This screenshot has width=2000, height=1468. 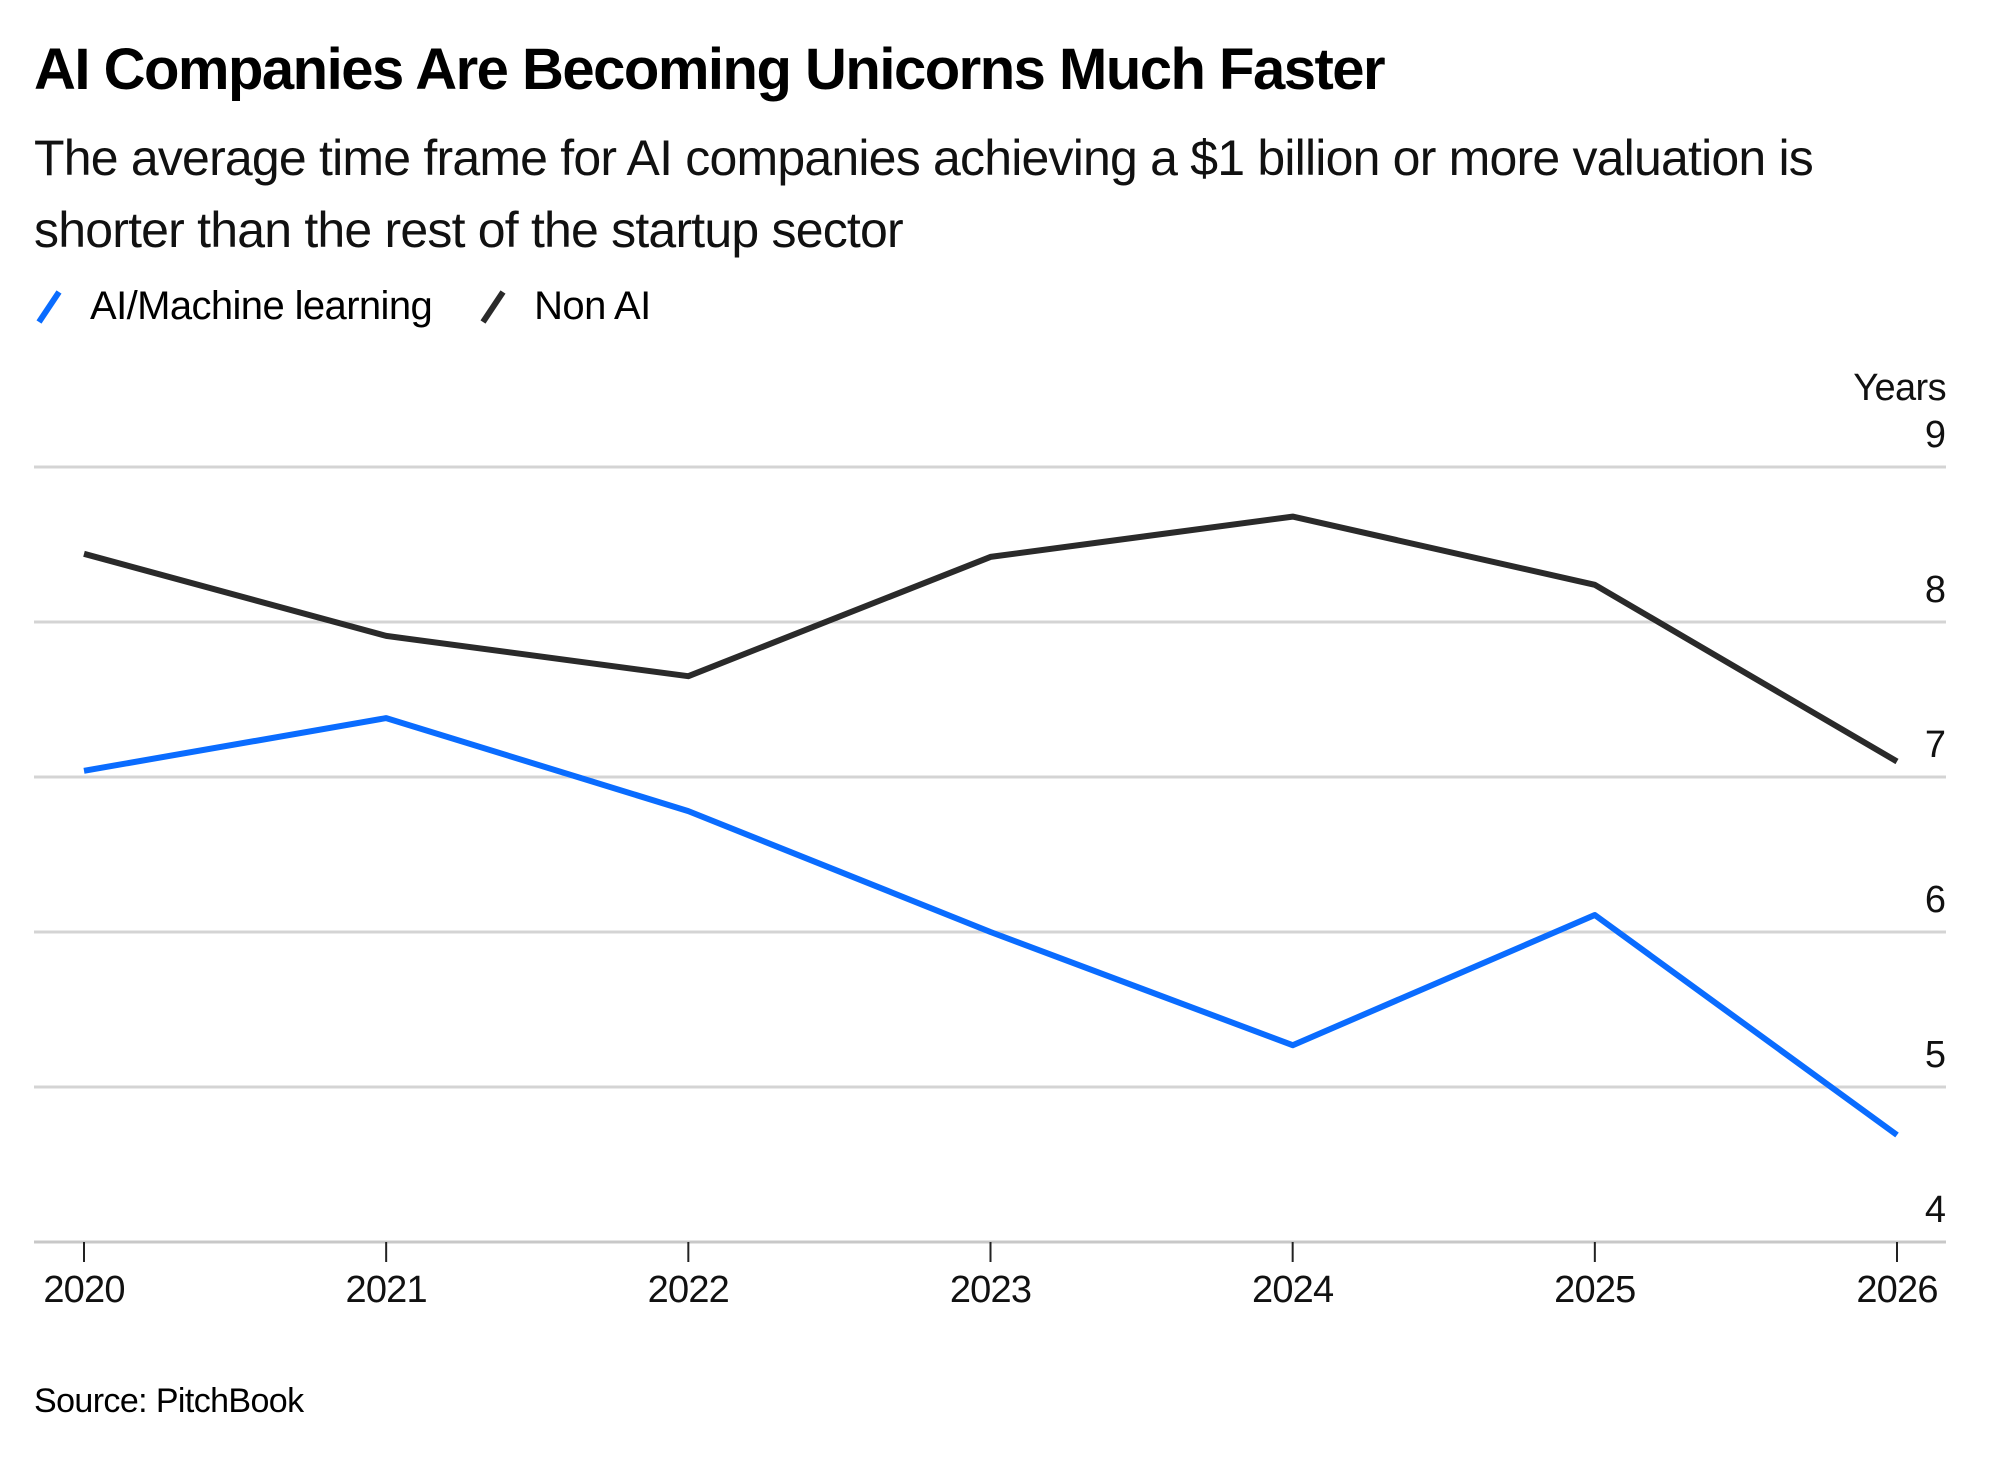 What do you see at coordinates (1935, 822) in the screenshot?
I see `y-axis-tick-labels: 4 5 6 7 8 9` at bounding box center [1935, 822].